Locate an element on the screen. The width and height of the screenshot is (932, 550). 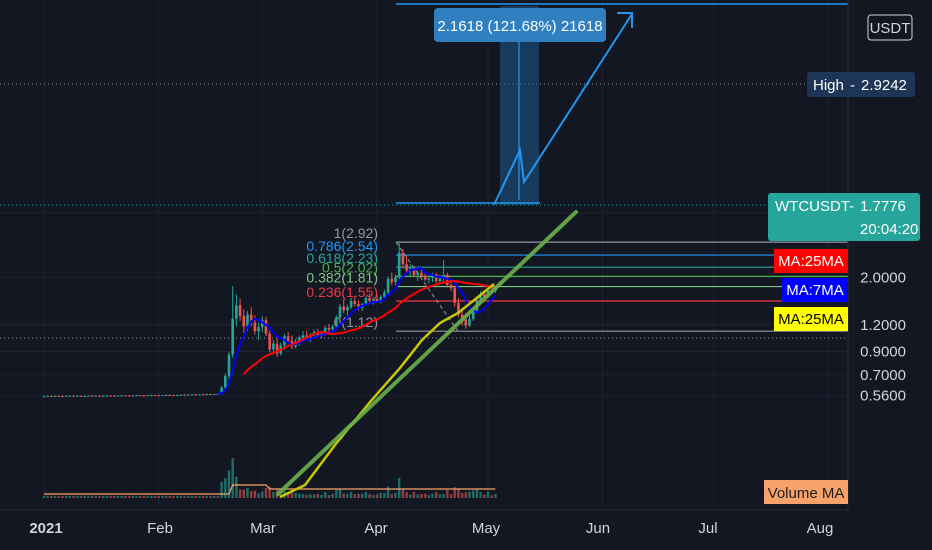
volume-ma-line is located at coordinates (270, 489).